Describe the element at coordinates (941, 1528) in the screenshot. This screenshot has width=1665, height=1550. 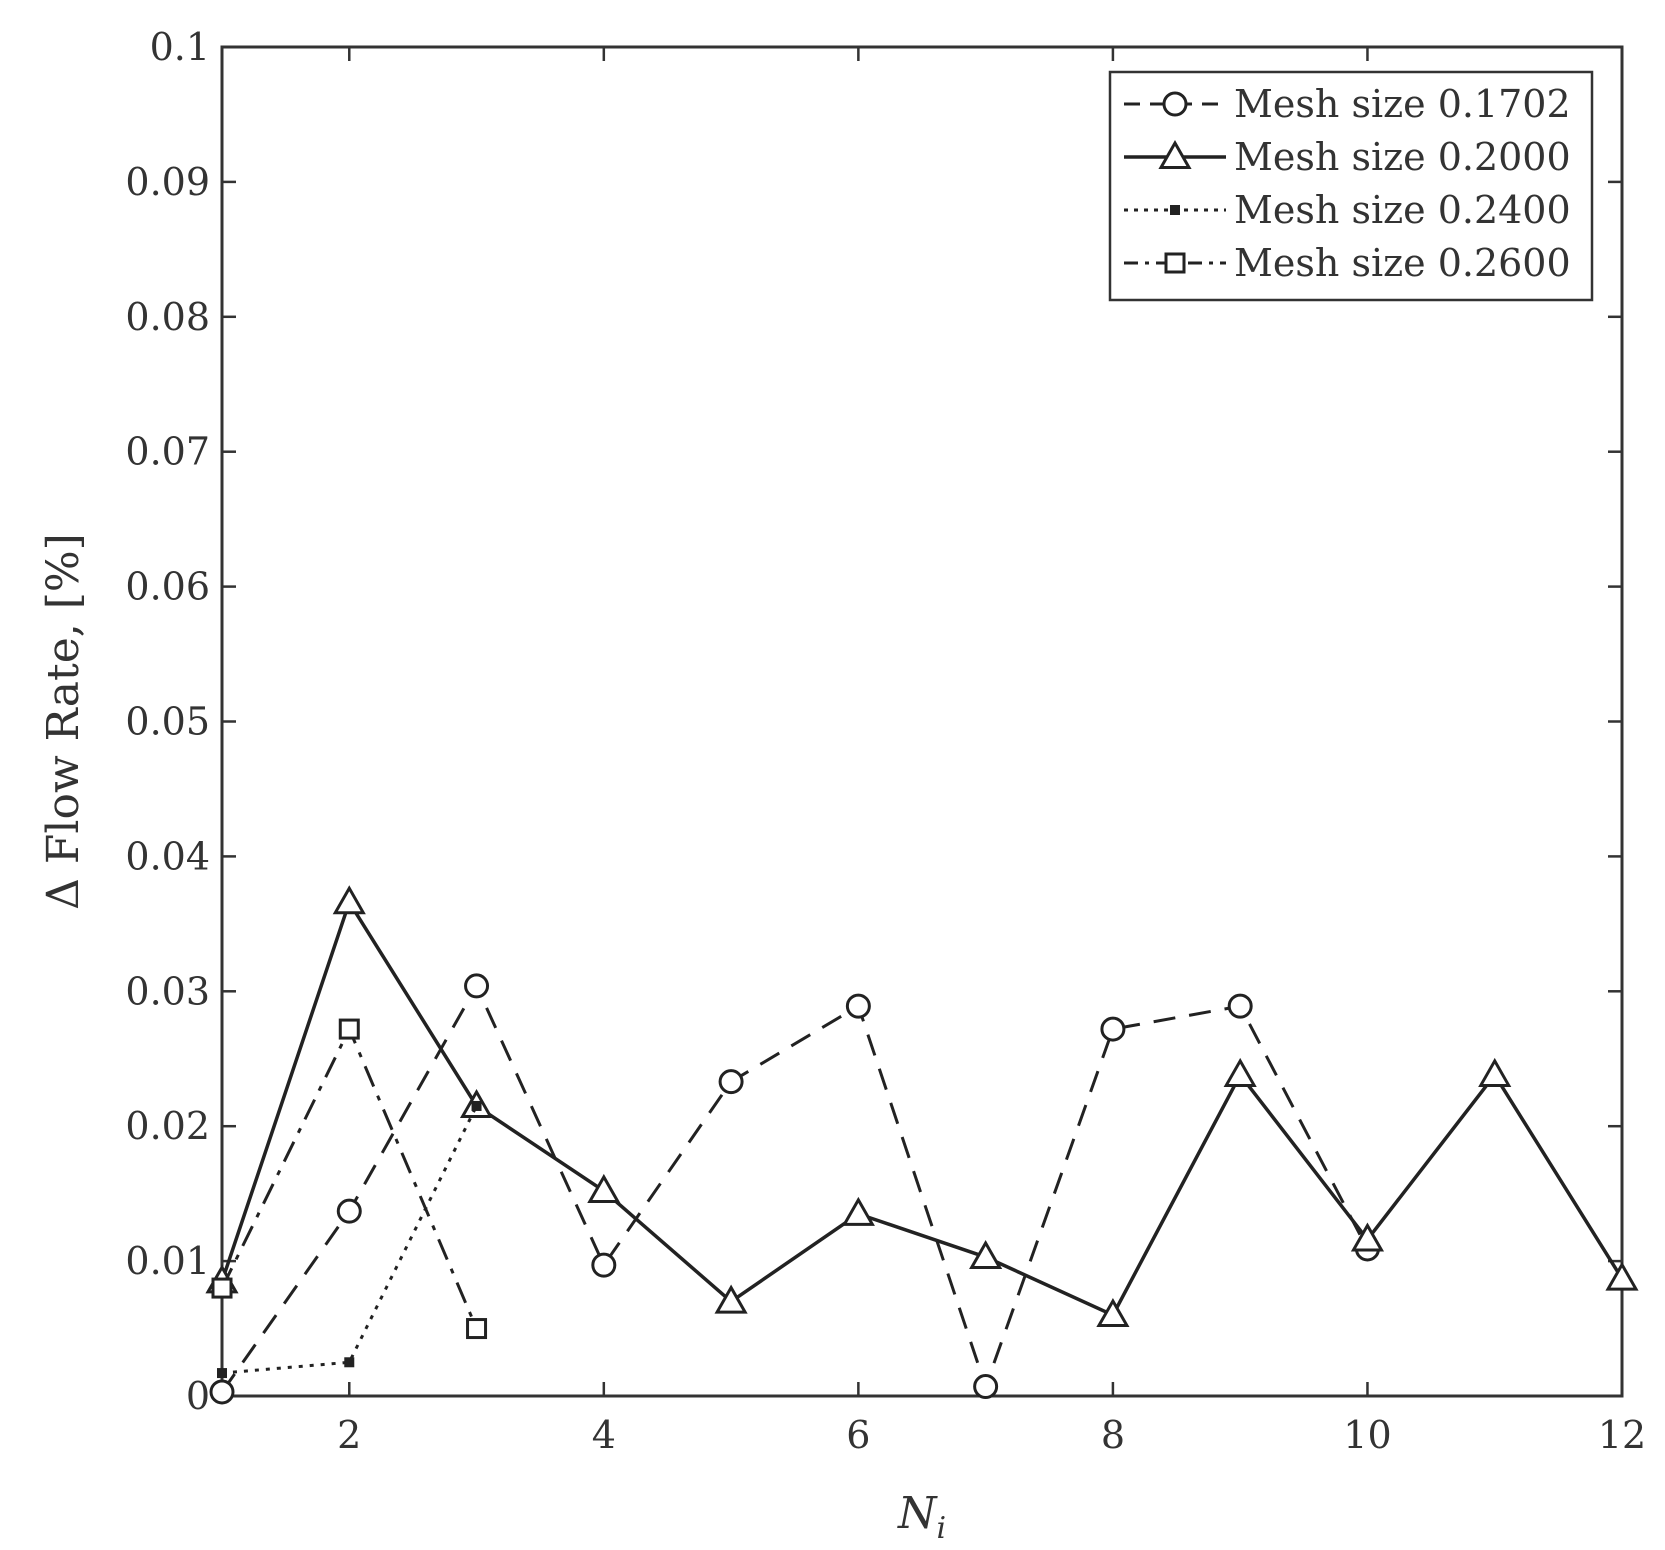
I see `x-axis-title-subscript: i` at that location.